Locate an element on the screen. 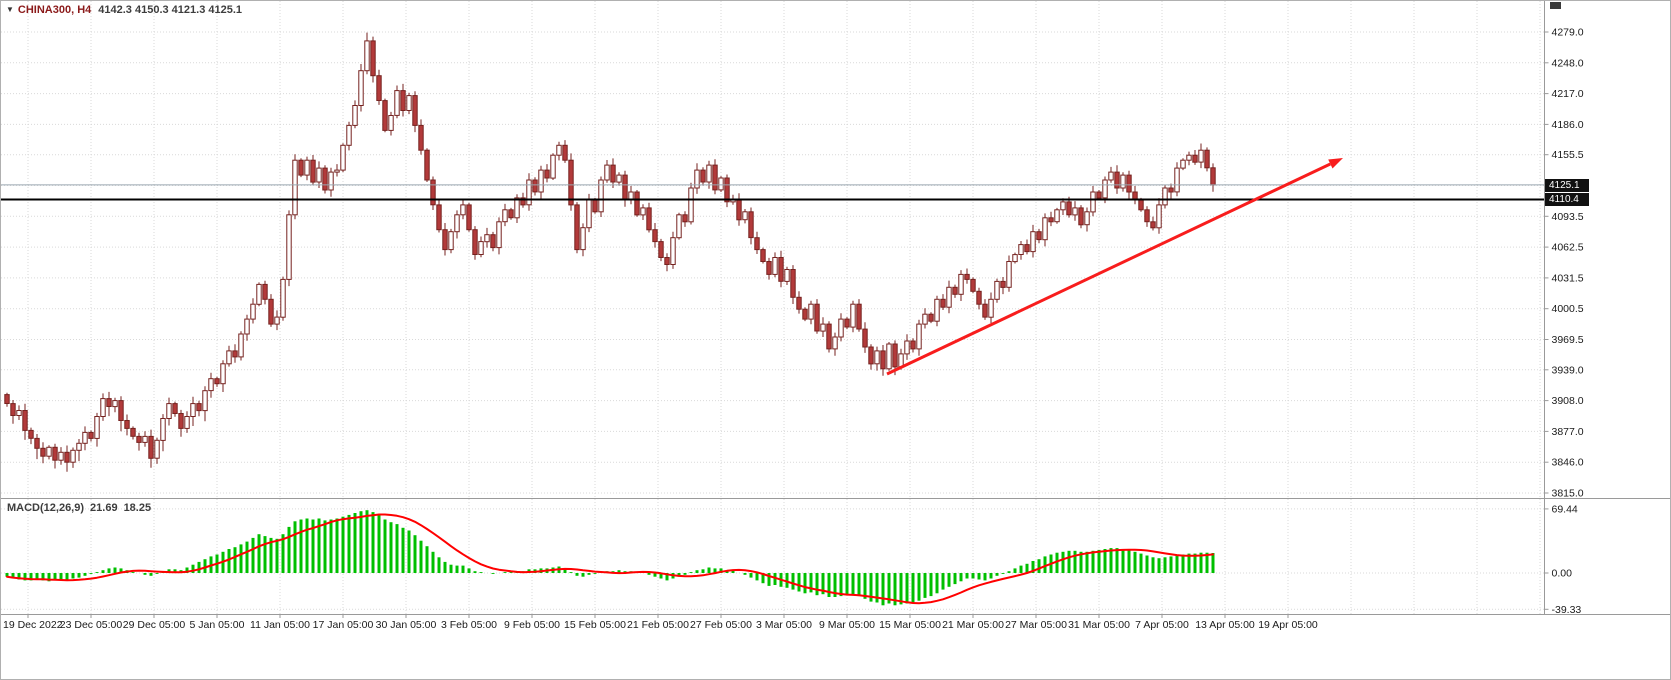  time-axis-label: 13 Apr 05:00 is located at coordinates (1225, 625).